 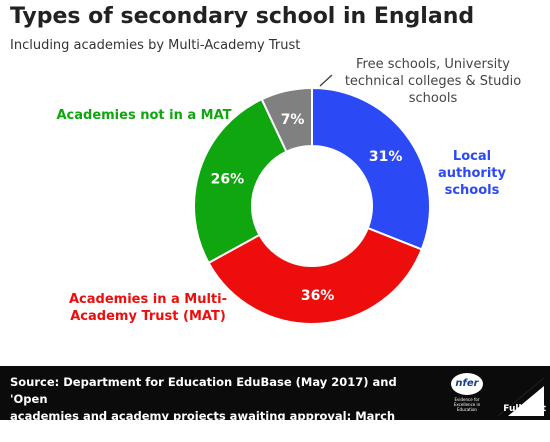 What do you see at coordinates (467, 384) in the screenshot?
I see `nfer-logo-mark: nfer` at bounding box center [467, 384].